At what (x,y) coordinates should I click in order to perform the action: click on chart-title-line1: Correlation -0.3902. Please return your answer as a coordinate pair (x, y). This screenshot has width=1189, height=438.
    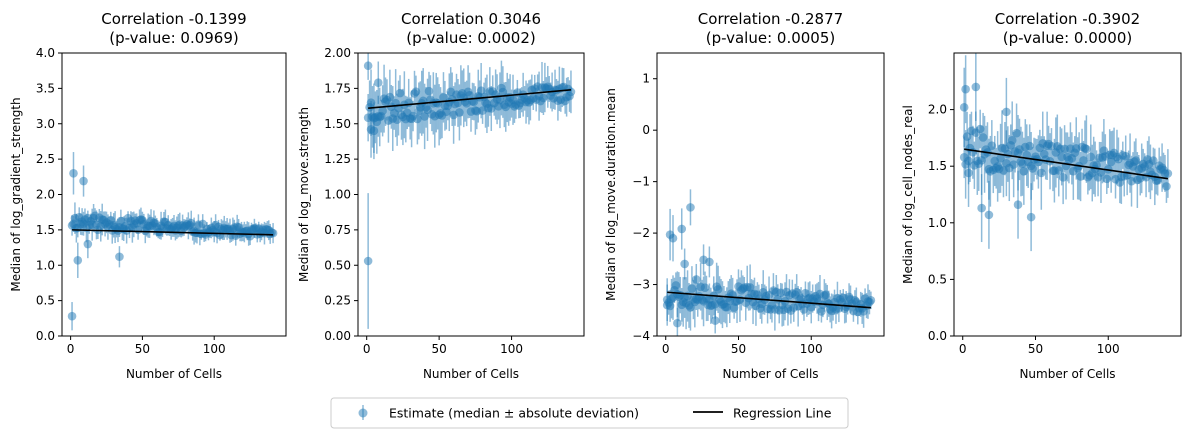
    Looking at the image, I should click on (1067, 19).